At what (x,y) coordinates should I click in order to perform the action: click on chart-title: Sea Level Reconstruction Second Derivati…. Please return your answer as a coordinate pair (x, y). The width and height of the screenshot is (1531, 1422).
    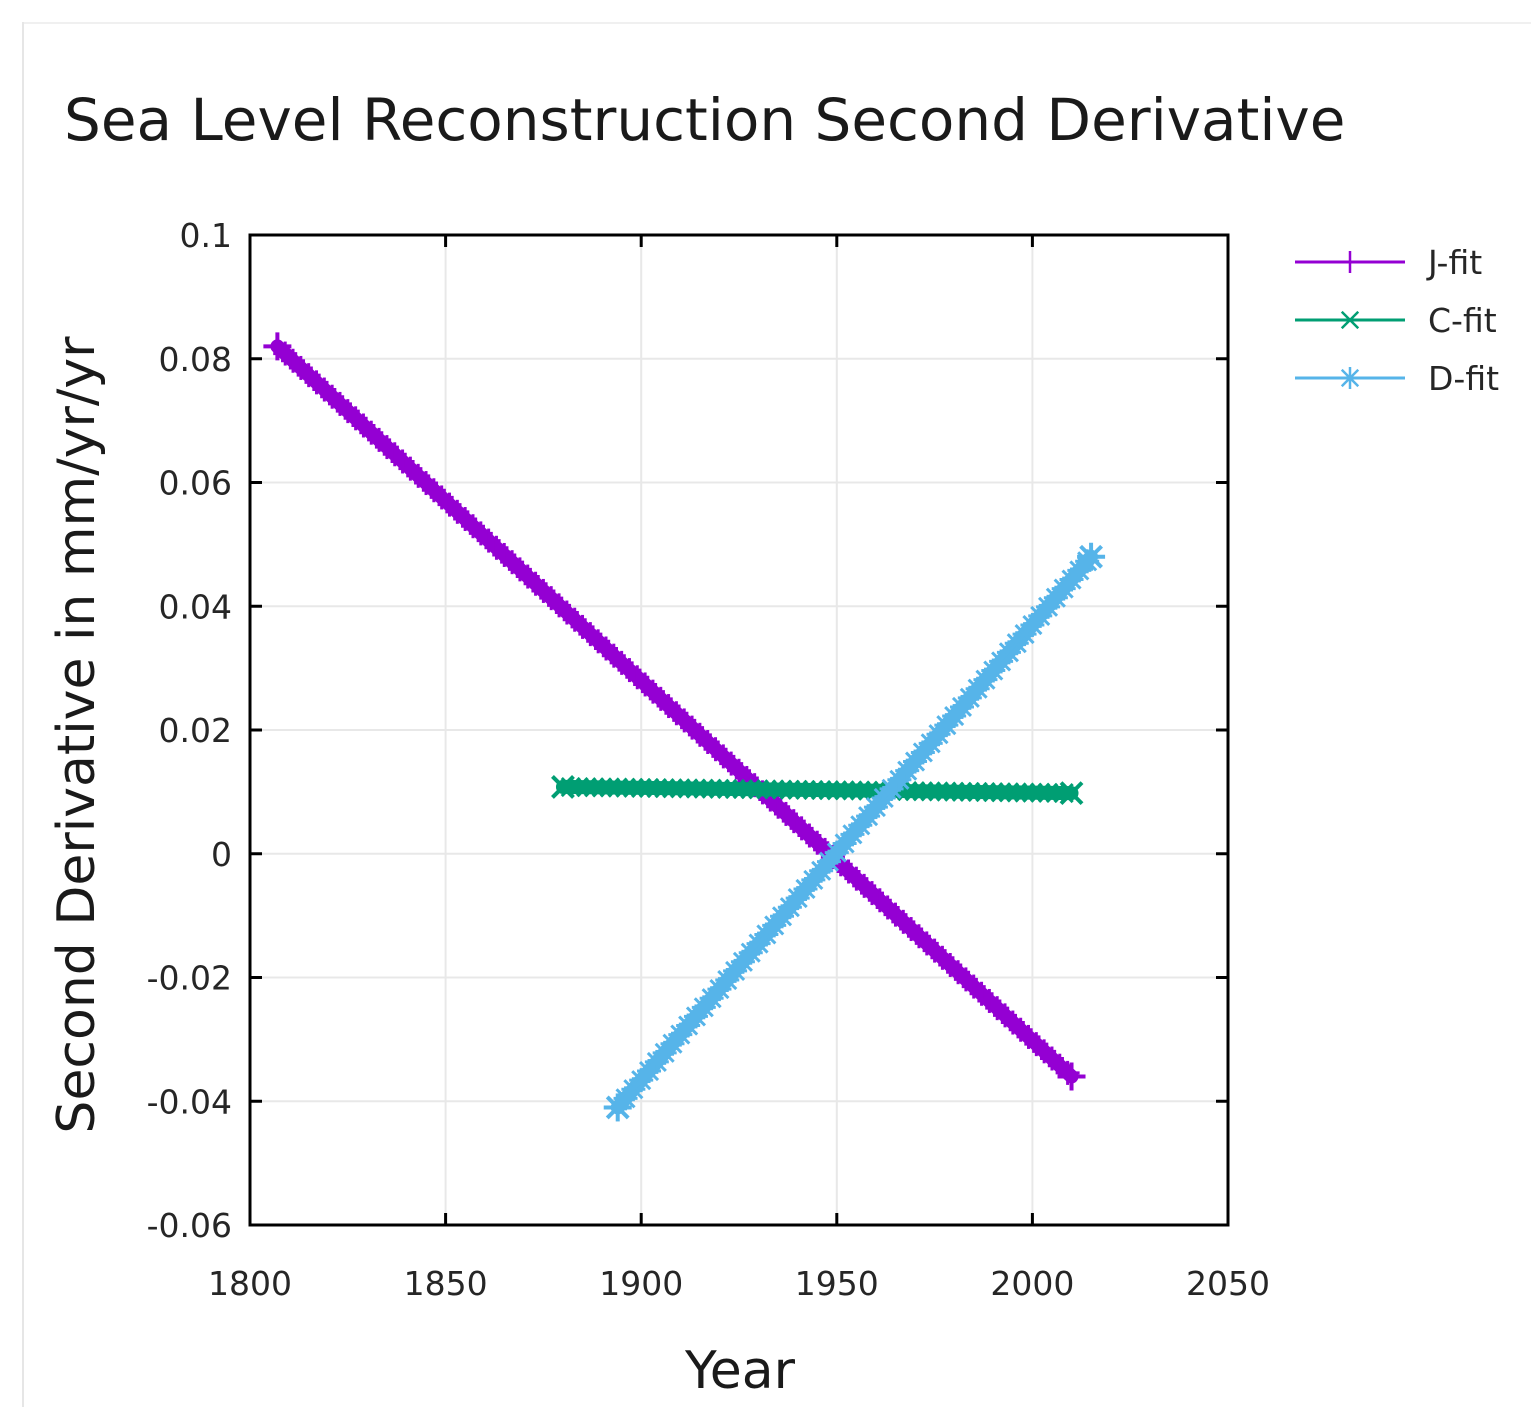
    Looking at the image, I should click on (704, 120).